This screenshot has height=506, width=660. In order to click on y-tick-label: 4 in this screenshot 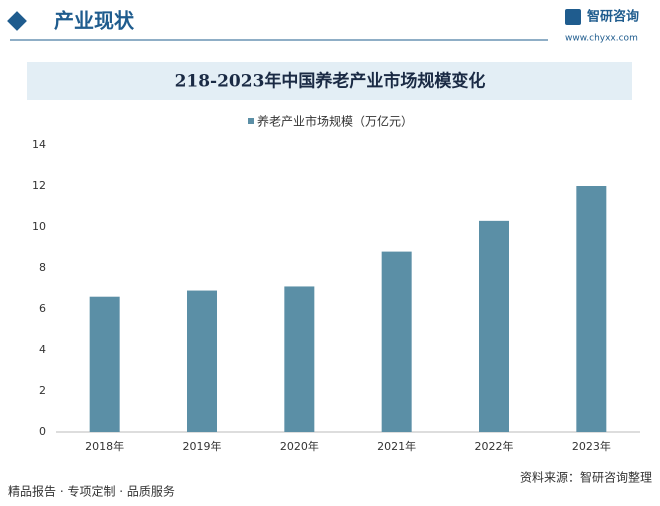, I will do `click(42, 349)`.